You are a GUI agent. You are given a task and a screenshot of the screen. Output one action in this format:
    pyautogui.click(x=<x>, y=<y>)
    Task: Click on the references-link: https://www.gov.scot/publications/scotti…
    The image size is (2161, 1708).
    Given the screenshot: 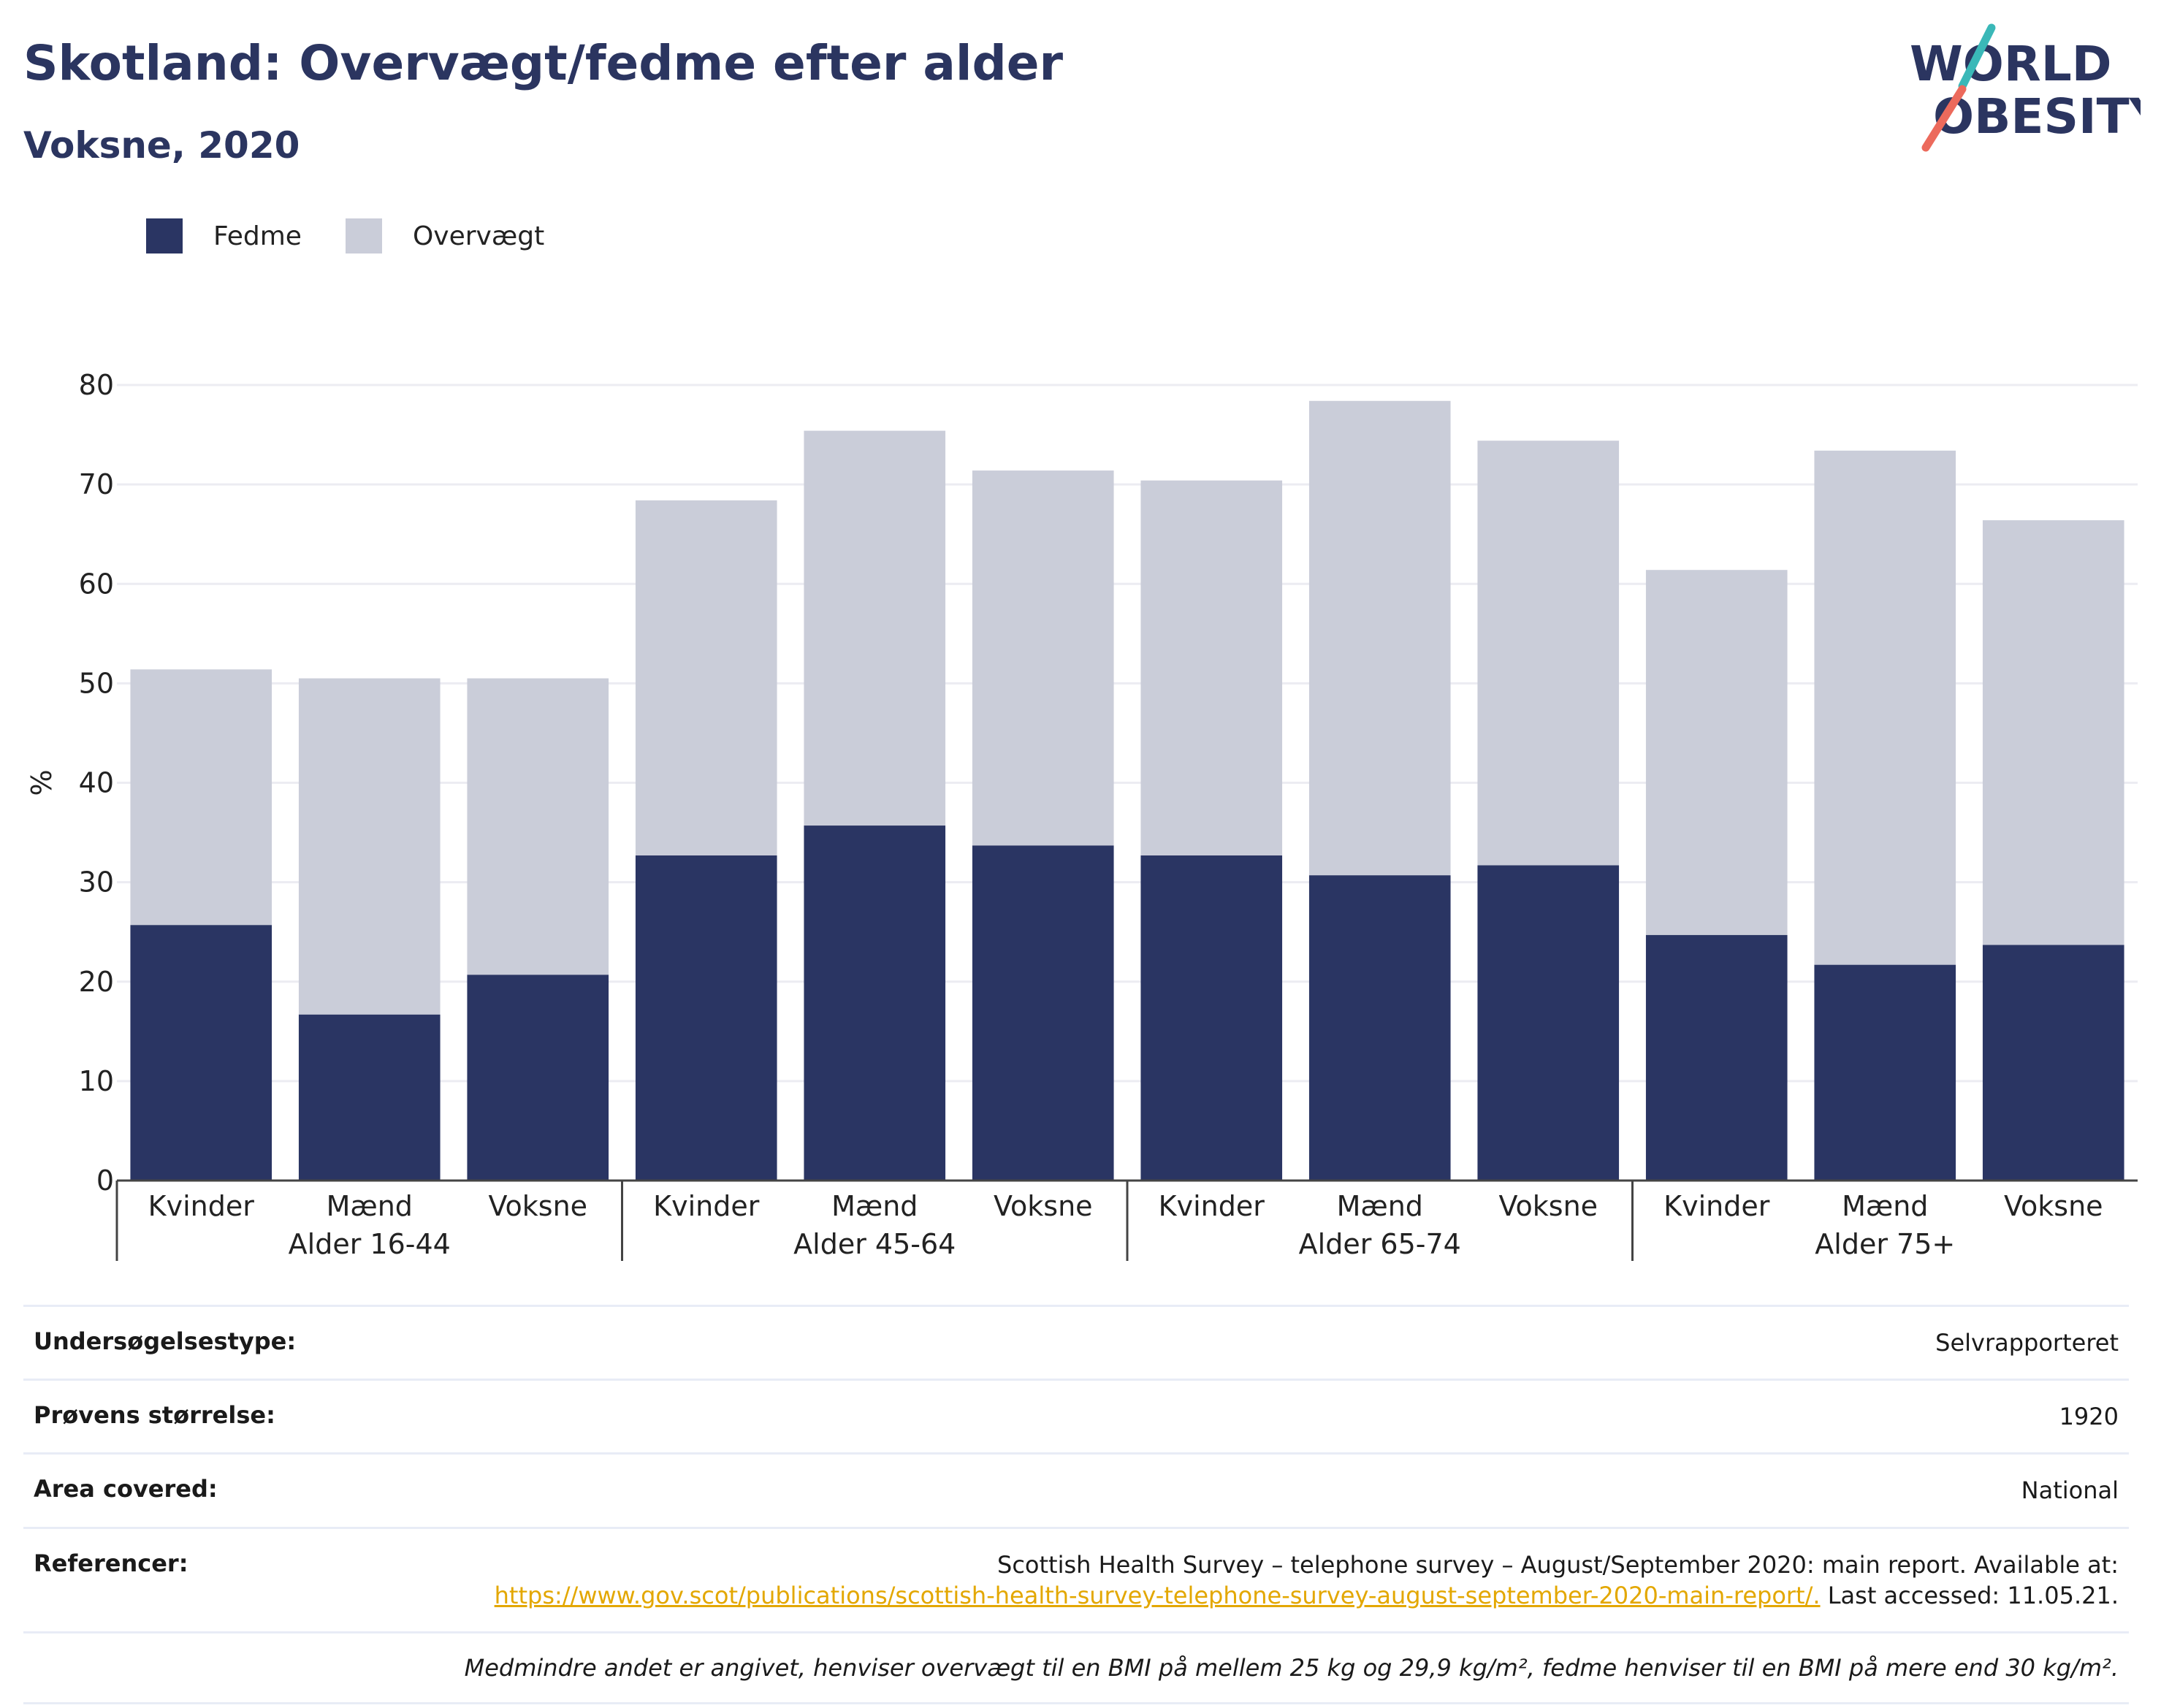 What is the action you would take?
    pyautogui.click(x=1157, y=1595)
    